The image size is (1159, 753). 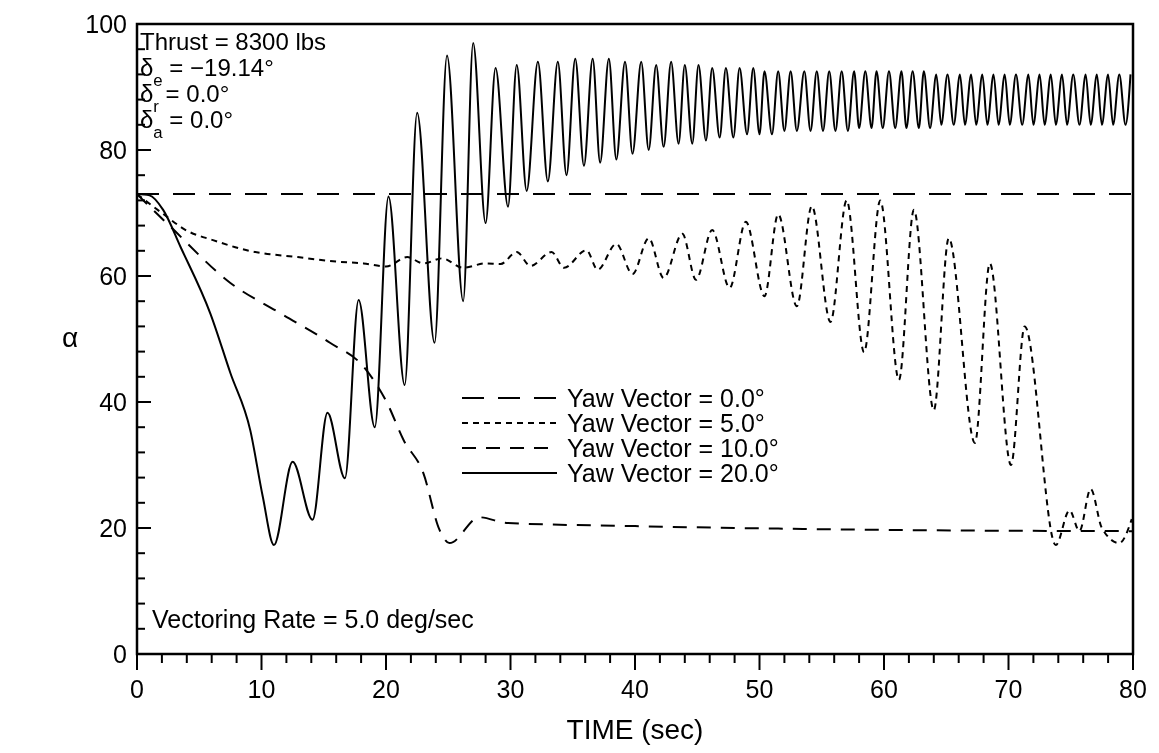 What do you see at coordinates (113, 528) in the screenshot?
I see `y-tick-label: 20` at bounding box center [113, 528].